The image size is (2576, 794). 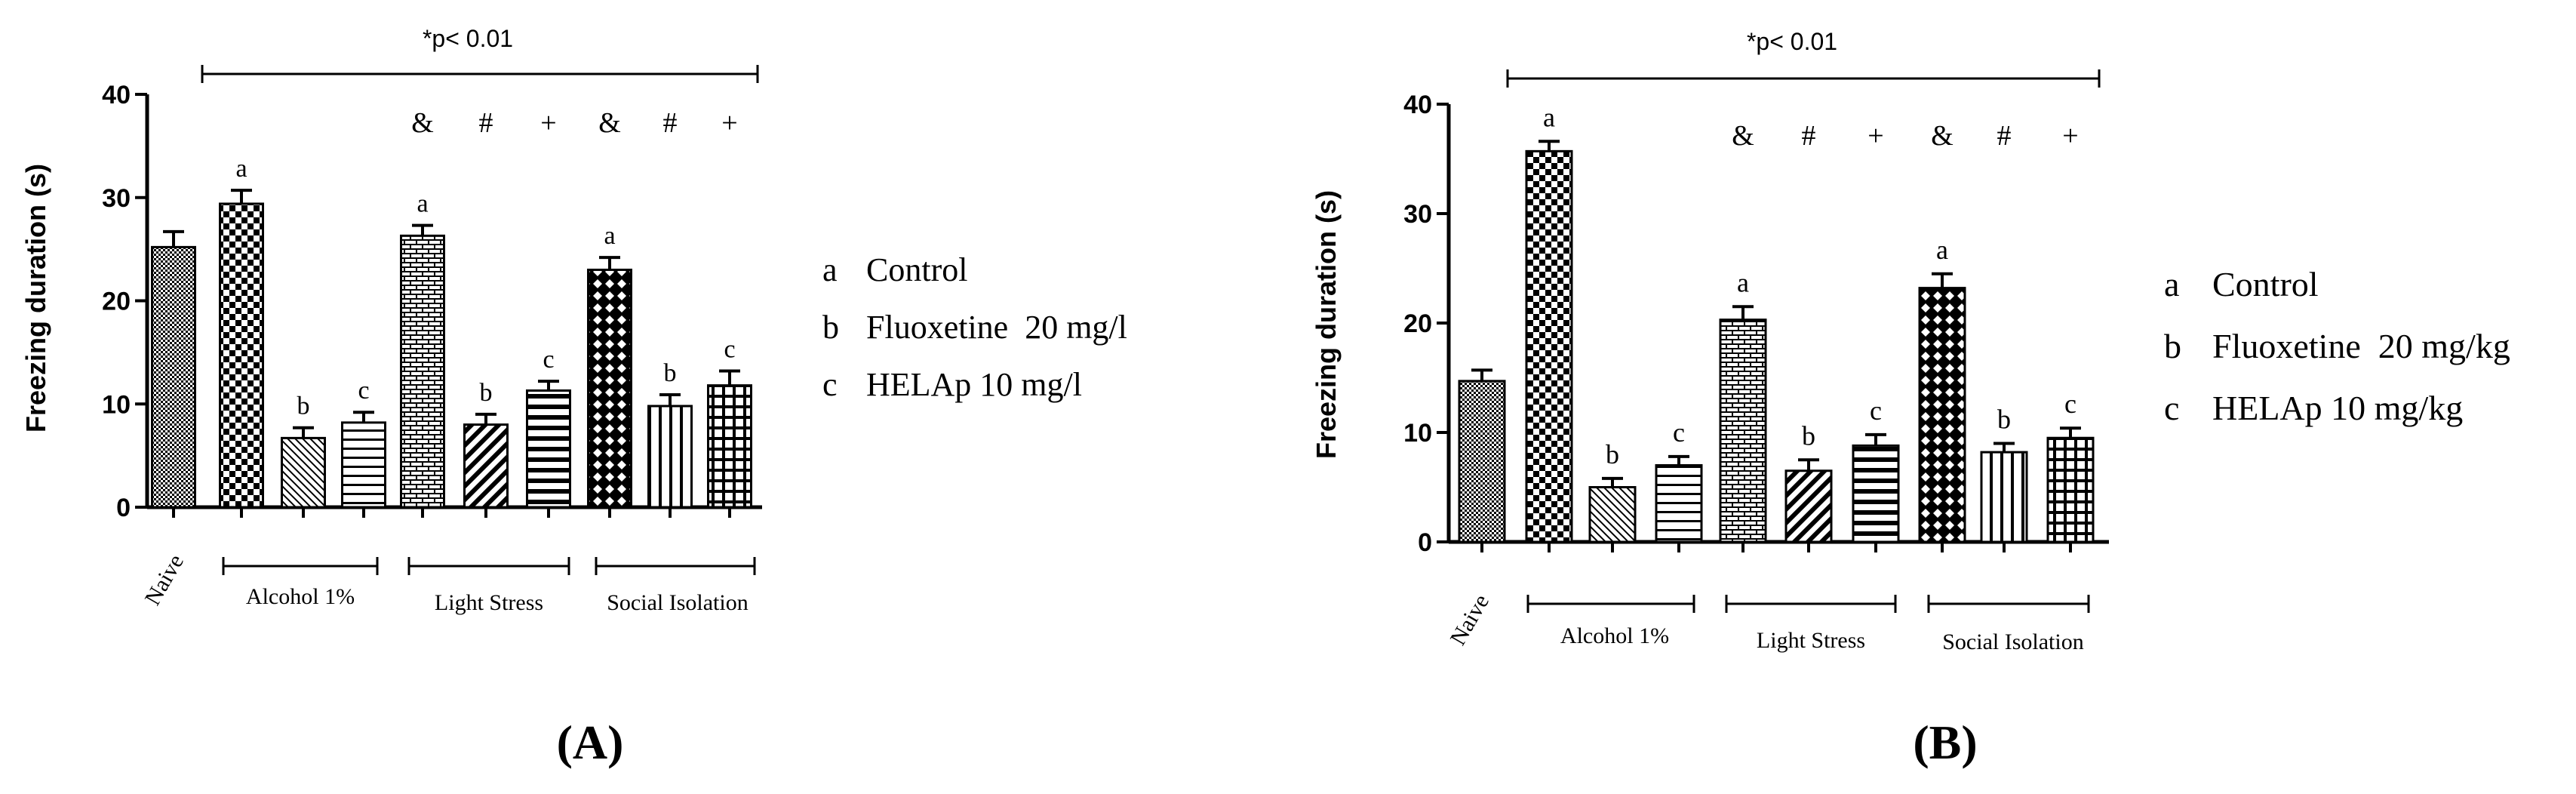 What do you see at coordinates (996, 327) in the screenshot?
I see `legend-text-fluoxetine: Fluoxetine 20 mg/l` at bounding box center [996, 327].